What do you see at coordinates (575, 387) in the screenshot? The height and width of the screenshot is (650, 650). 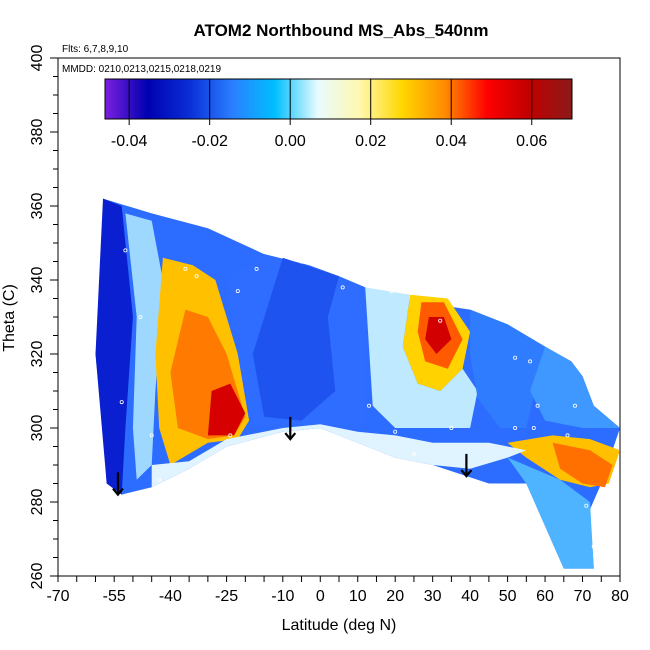 I see `field-right-blue2` at bounding box center [575, 387].